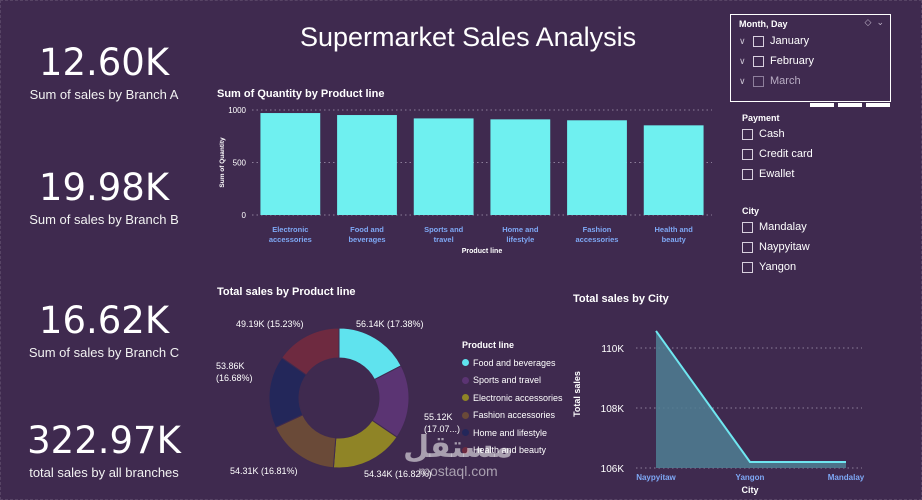 The height and width of the screenshot is (500, 922). What do you see at coordinates (613, 409) in the screenshot?
I see `y-tick-label: 108K` at bounding box center [613, 409].